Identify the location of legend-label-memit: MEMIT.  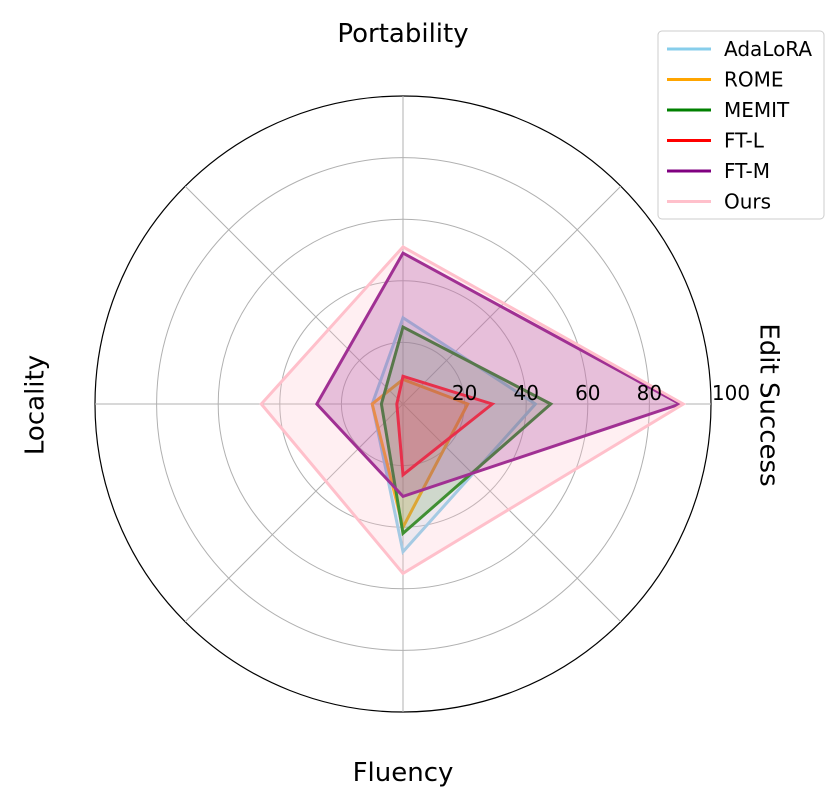
(757, 110).